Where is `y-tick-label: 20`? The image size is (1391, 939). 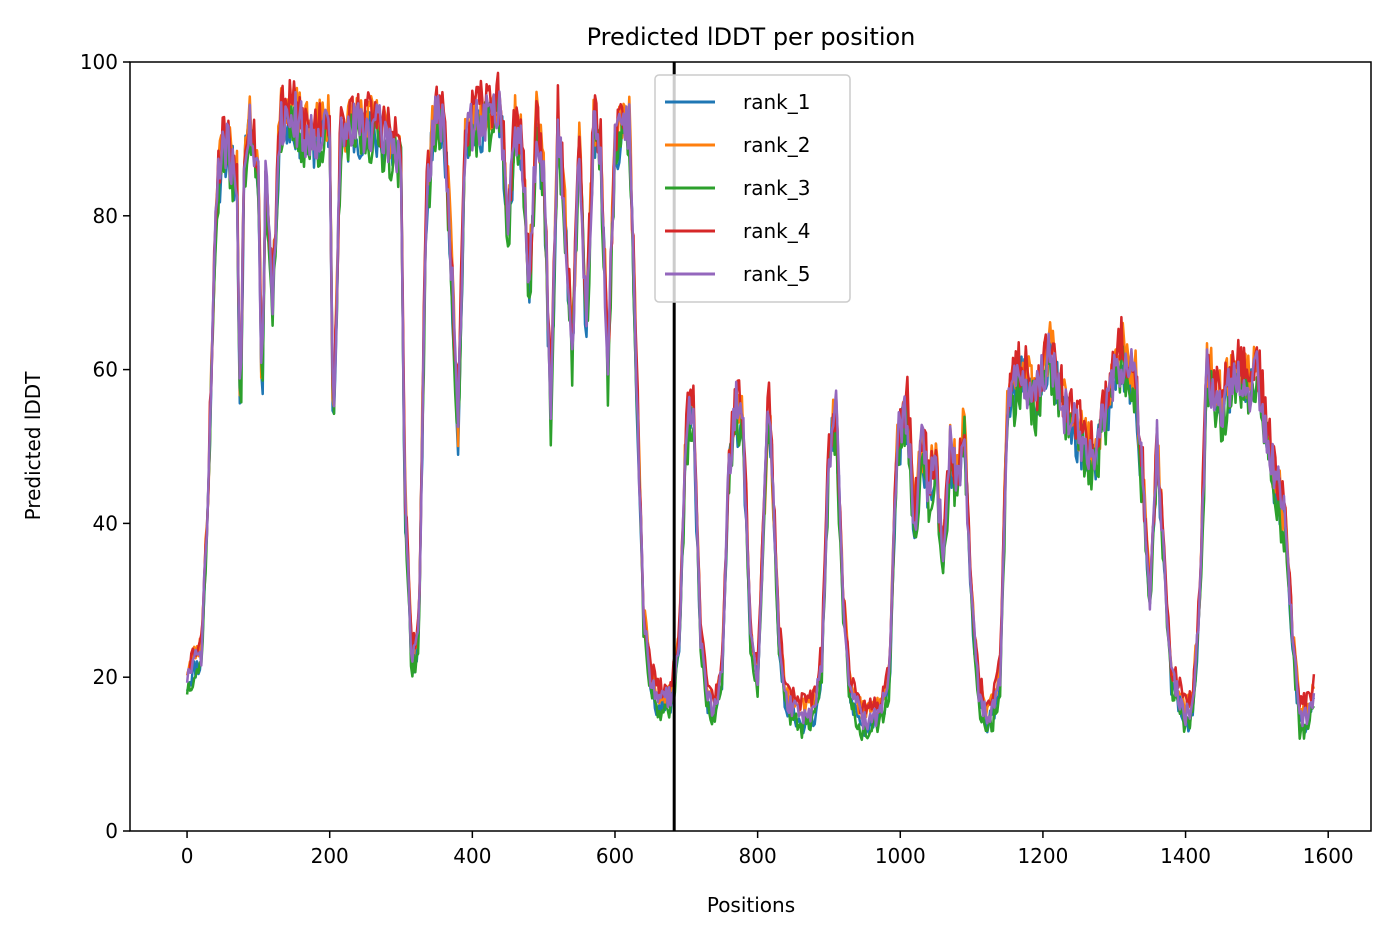 y-tick-label: 20 is located at coordinates (105, 677).